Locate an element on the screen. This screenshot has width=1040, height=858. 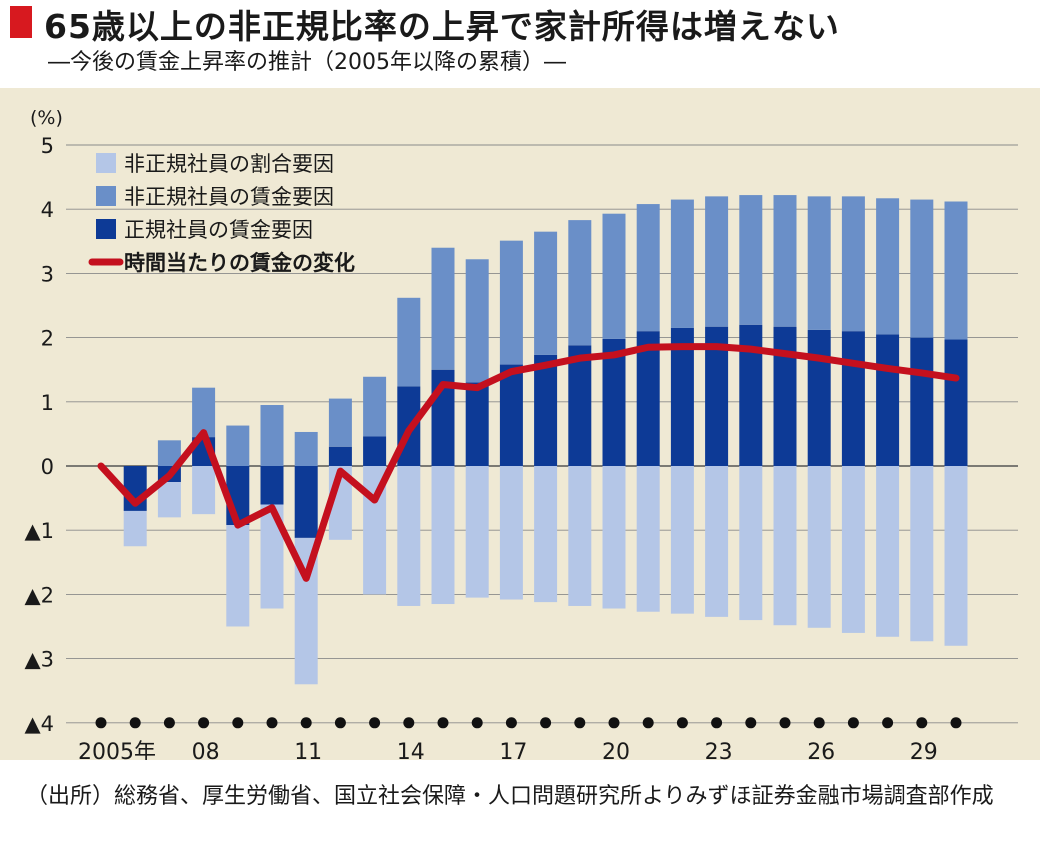
y-tick-label: 3 is located at coordinates (47, 274).